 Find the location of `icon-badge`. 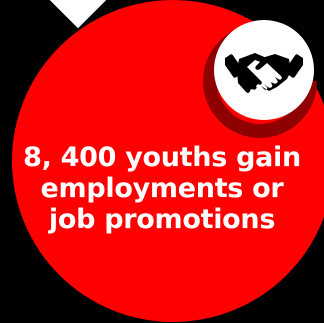

icon-badge is located at coordinates (264, 70).